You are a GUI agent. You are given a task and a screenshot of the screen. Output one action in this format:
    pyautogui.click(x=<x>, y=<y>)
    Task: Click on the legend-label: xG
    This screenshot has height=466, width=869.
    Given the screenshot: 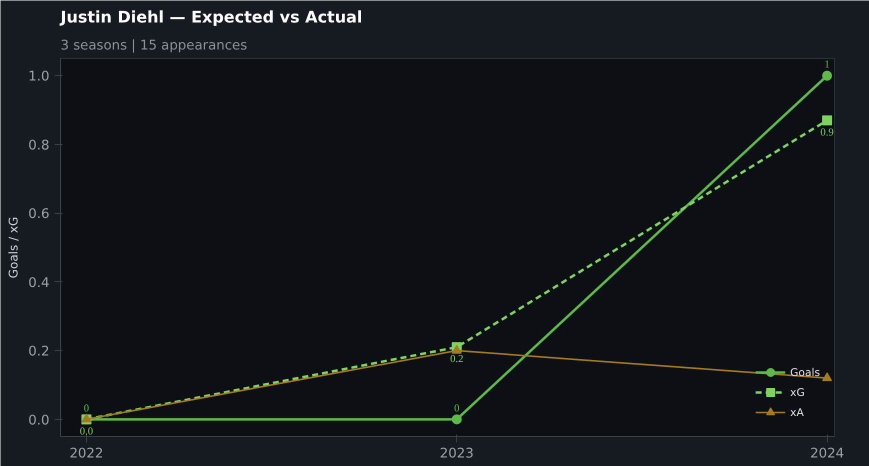 What is the action you would take?
    pyautogui.click(x=798, y=392)
    